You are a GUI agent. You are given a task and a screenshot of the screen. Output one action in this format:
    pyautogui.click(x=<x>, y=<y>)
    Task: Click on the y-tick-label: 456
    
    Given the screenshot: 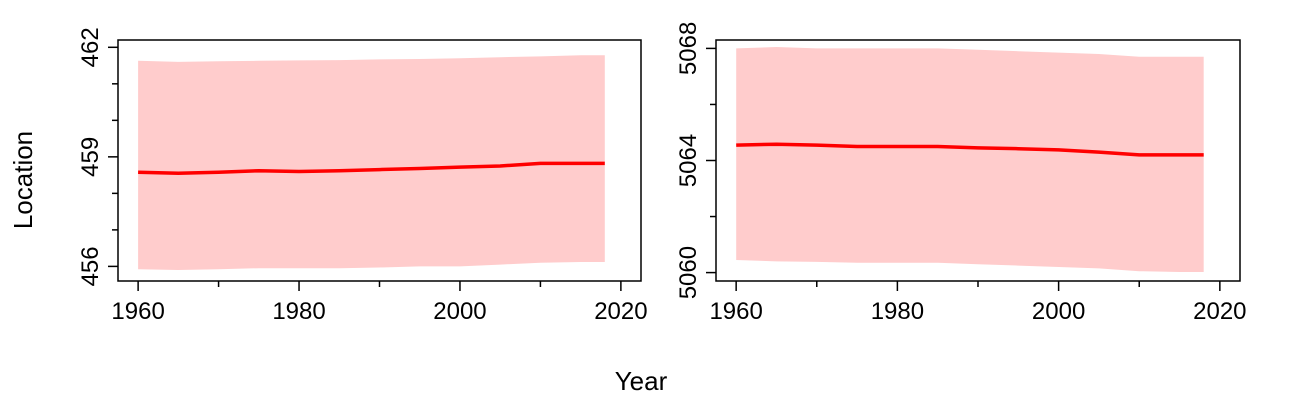 What is the action you would take?
    pyautogui.click(x=90, y=266)
    